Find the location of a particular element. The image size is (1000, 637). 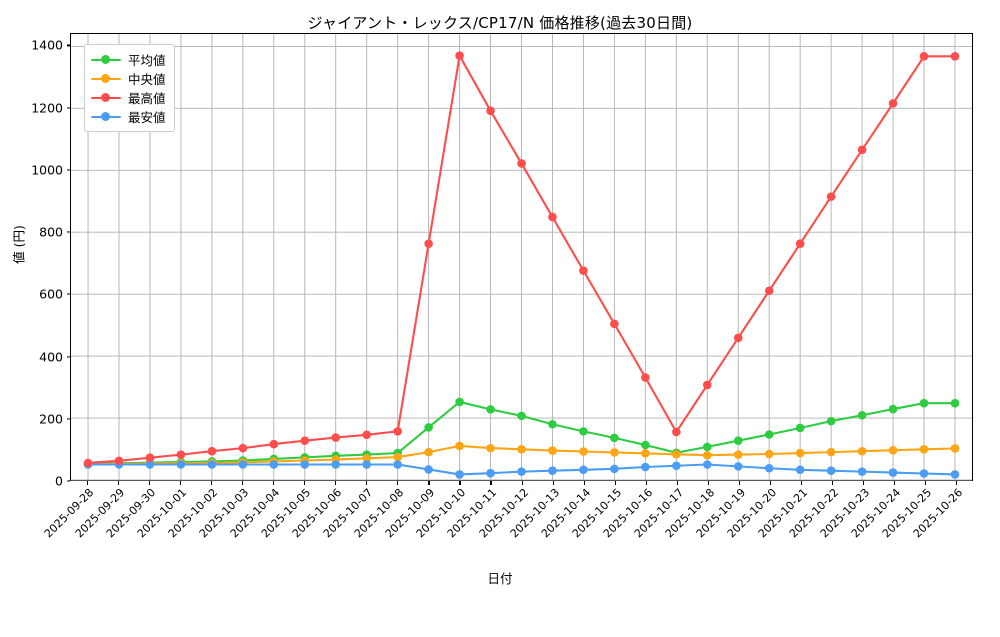

legend-item-2: 最高値 is located at coordinates (128, 97).